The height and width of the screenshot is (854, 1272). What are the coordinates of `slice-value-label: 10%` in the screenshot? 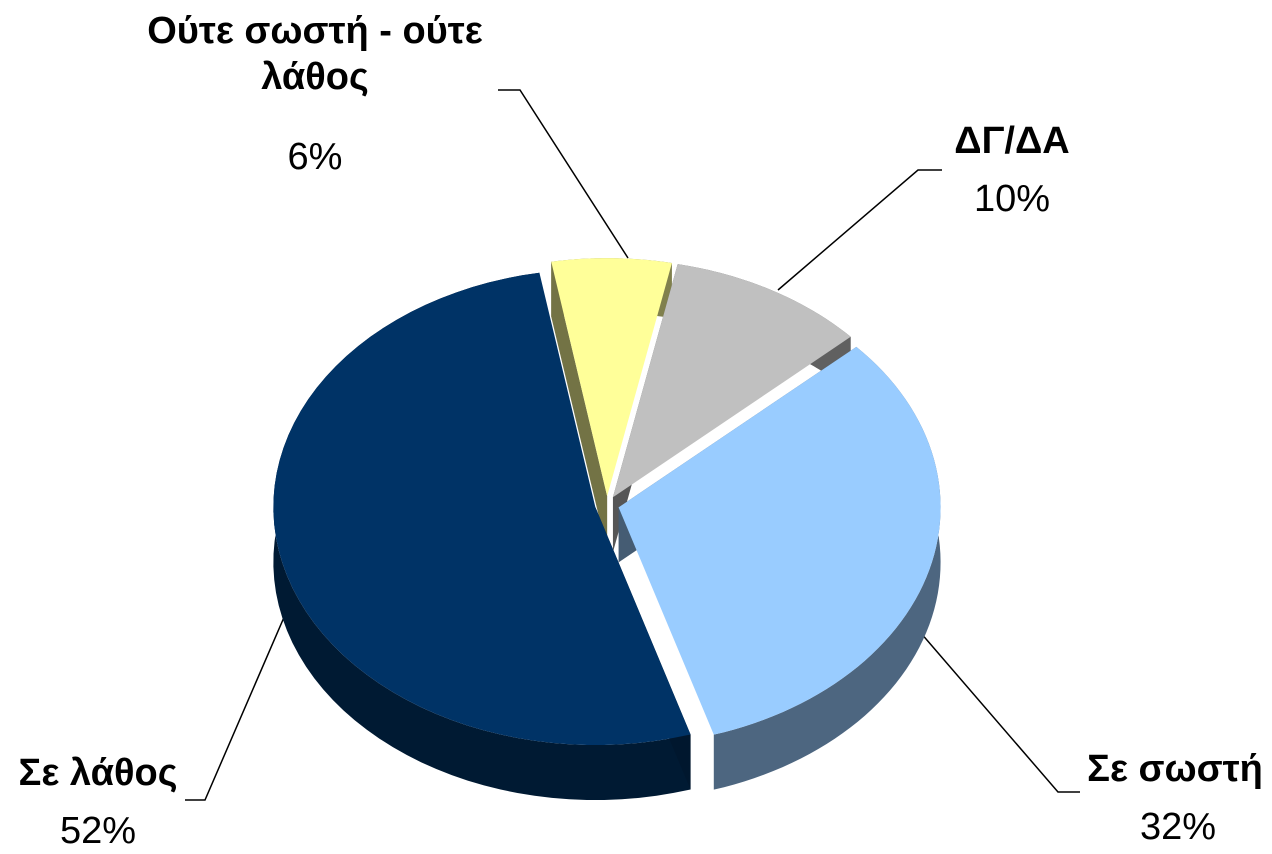 It's located at (1012, 199).